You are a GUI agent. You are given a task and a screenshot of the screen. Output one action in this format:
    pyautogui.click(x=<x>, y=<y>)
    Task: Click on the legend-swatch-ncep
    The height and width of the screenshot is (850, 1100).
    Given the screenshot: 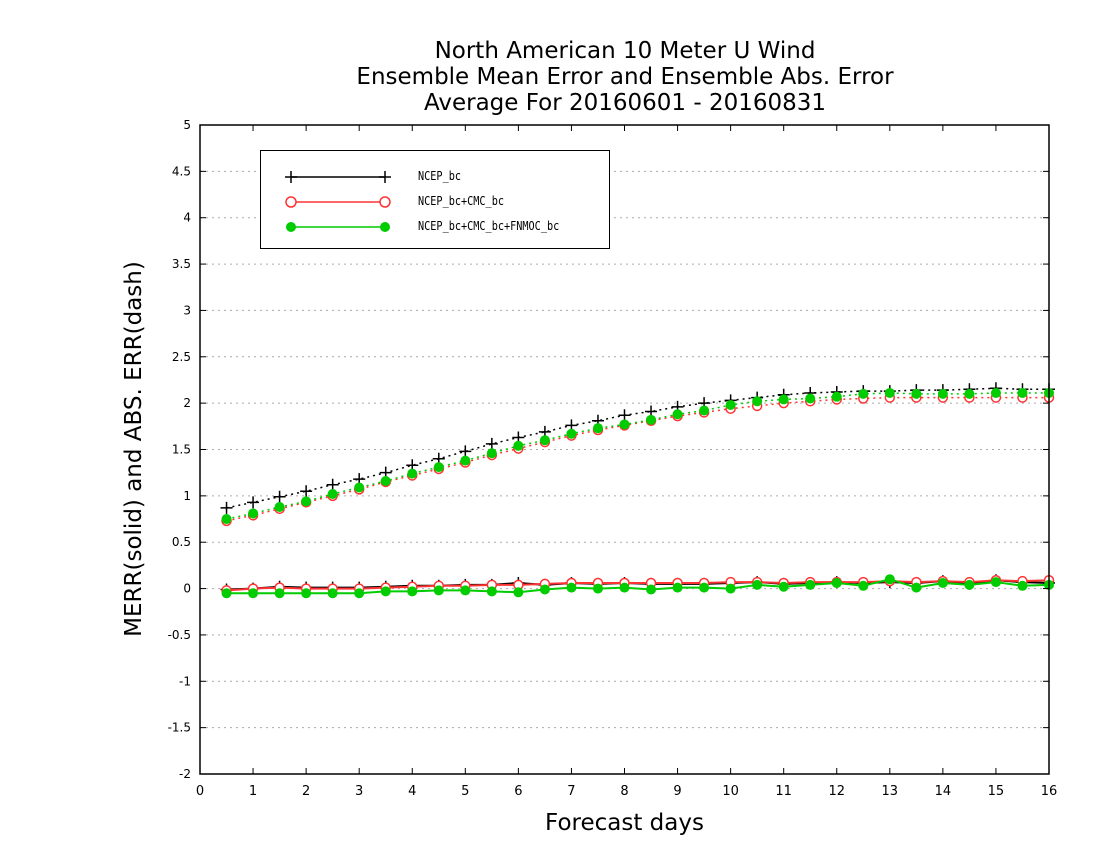 What is the action you would take?
    pyautogui.click(x=338, y=177)
    